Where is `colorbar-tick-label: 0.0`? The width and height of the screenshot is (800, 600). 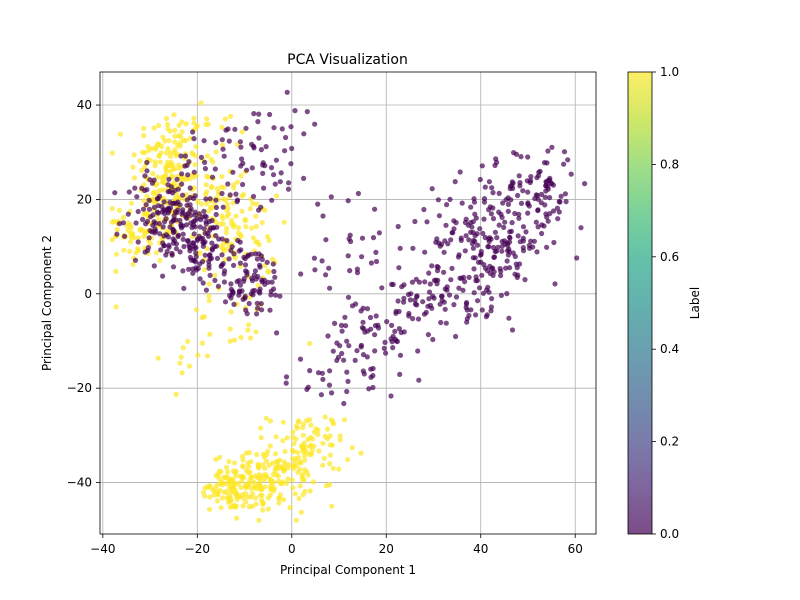
colorbar-tick-label: 0.0 is located at coordinates (669, 534).